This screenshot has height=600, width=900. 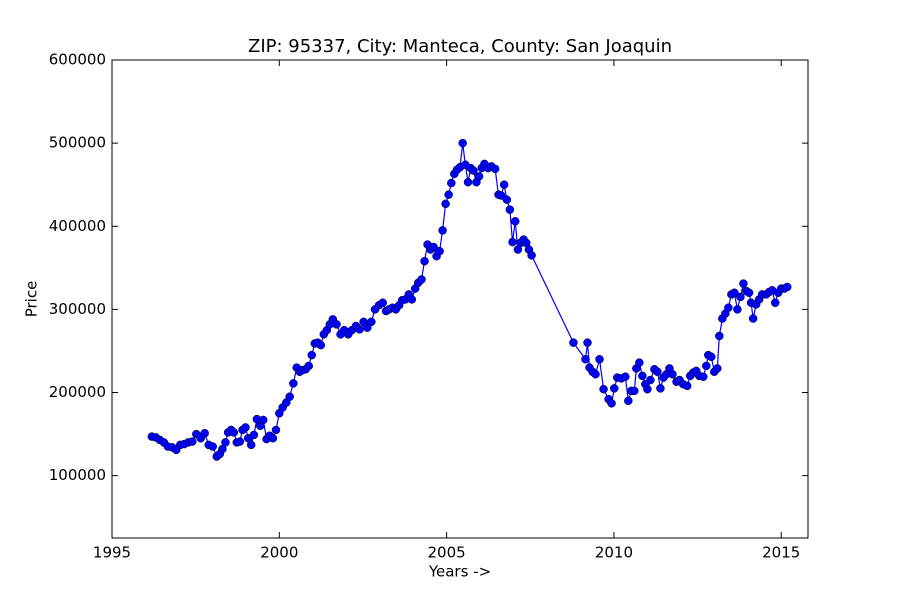 What do you see at coordinates (781, 553) in the screenshot?
I see `x-tick-label: 2015` at bounding box center [781, 553].